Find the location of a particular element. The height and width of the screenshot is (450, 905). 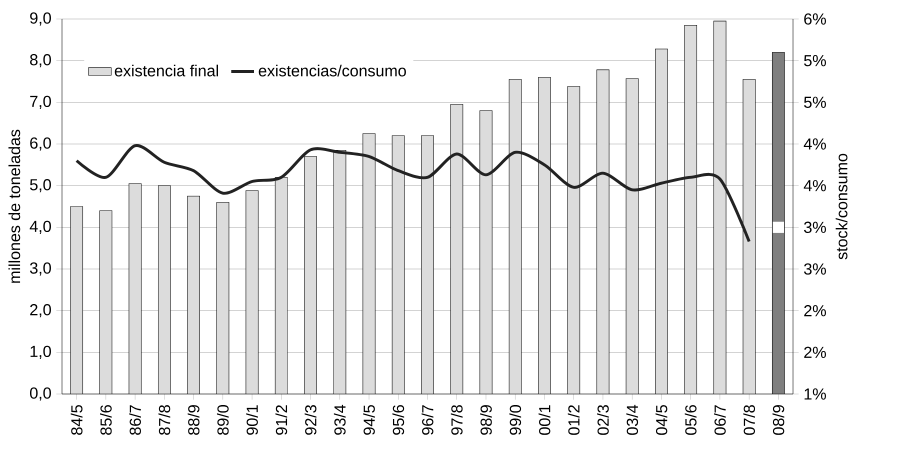

legend-label: existencias/consumo is located at coordinates (332, 70).